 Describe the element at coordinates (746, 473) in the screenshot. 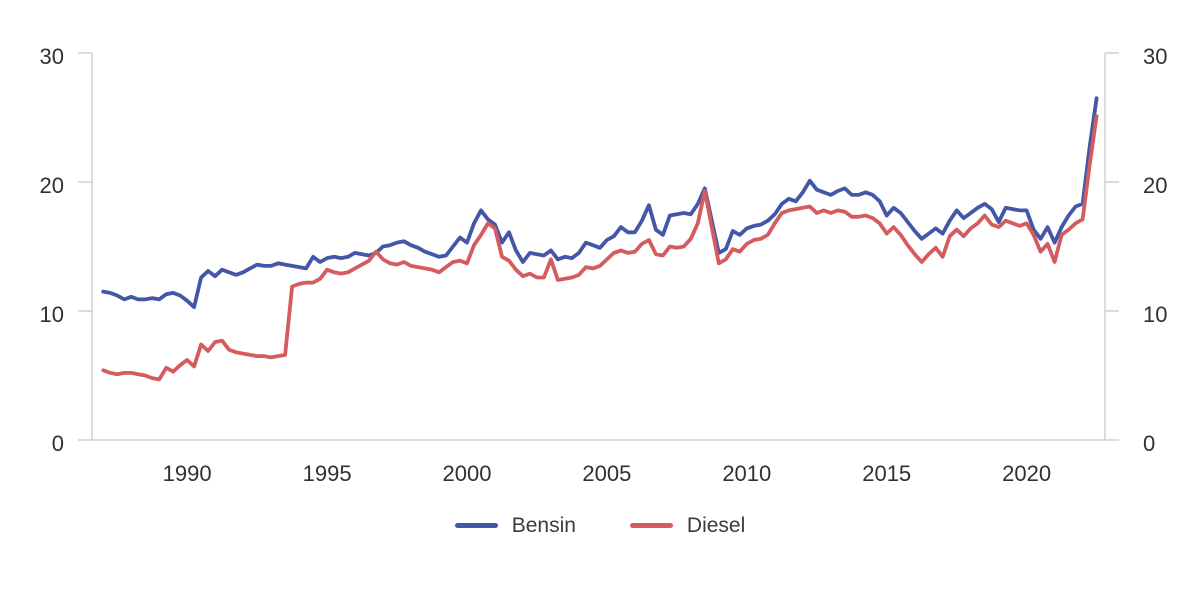

I see `x-axis-label: 2010` at that location.